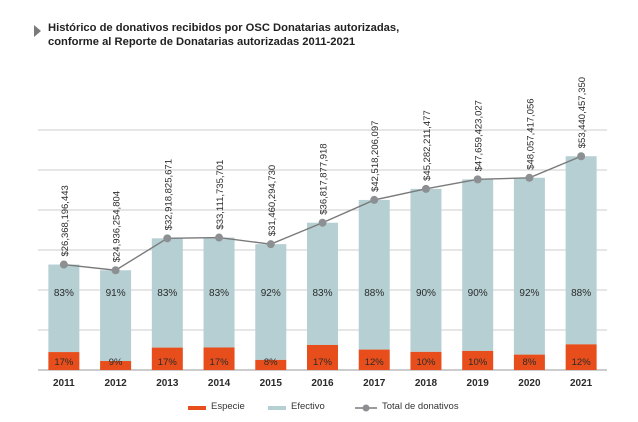 This screenshot has width=638, height=422. Describe the element at coordinates (220, 195) in the screenshot. I see `total-value-label: $33,111,735,701` at that location.